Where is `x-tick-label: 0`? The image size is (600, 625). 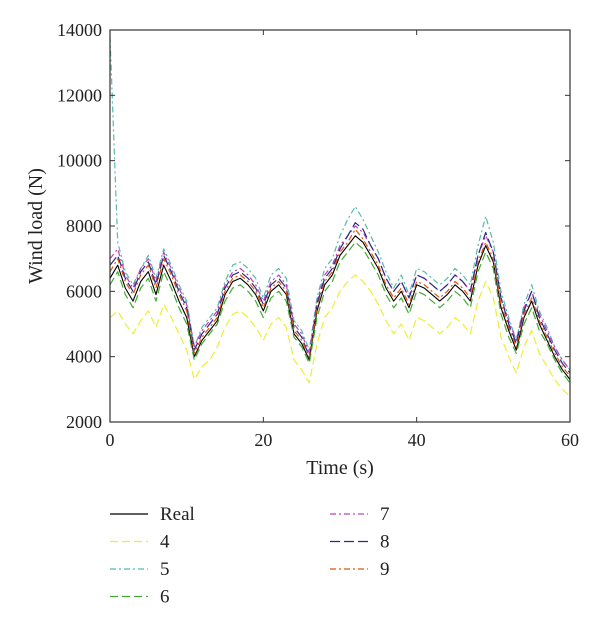
x-tick-label: 0 is located at coordinates (110, 440).